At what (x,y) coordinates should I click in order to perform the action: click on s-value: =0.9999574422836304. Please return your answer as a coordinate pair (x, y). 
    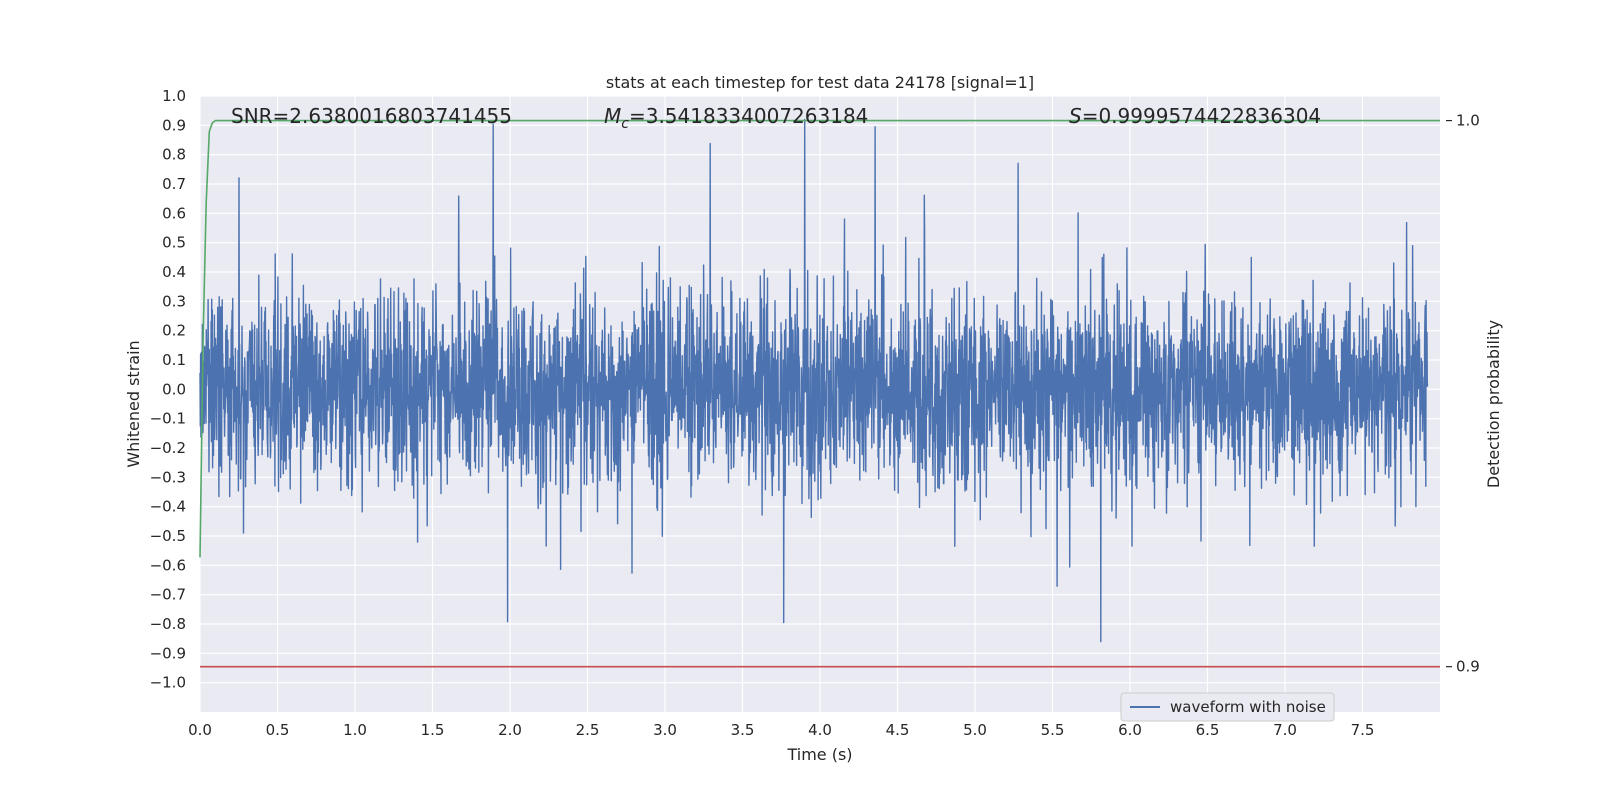
    Looking at the image, I should click on (1201, 116).